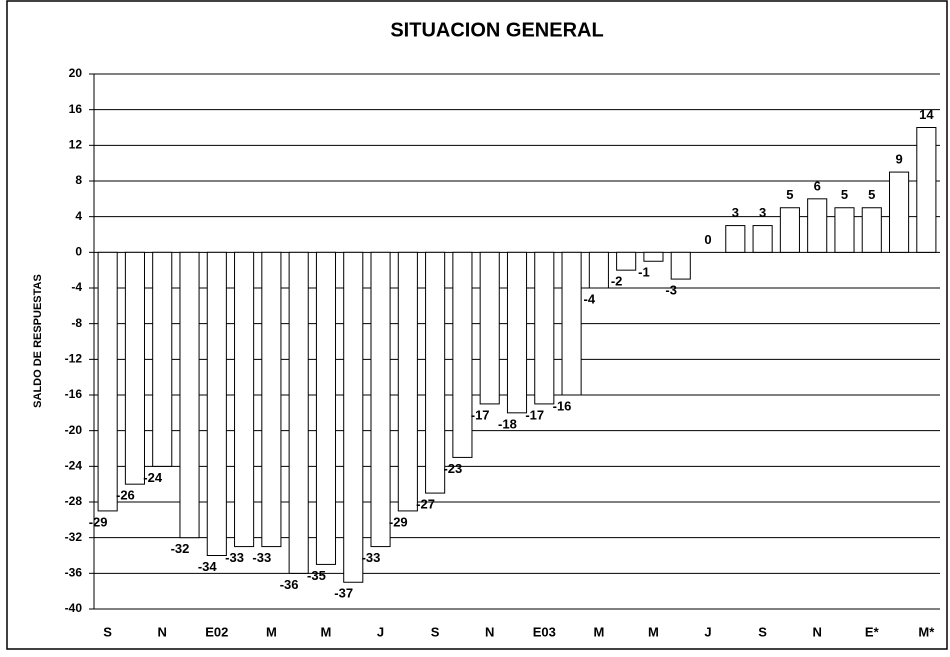  I want to click on data-label: -37, so click(343, 593).